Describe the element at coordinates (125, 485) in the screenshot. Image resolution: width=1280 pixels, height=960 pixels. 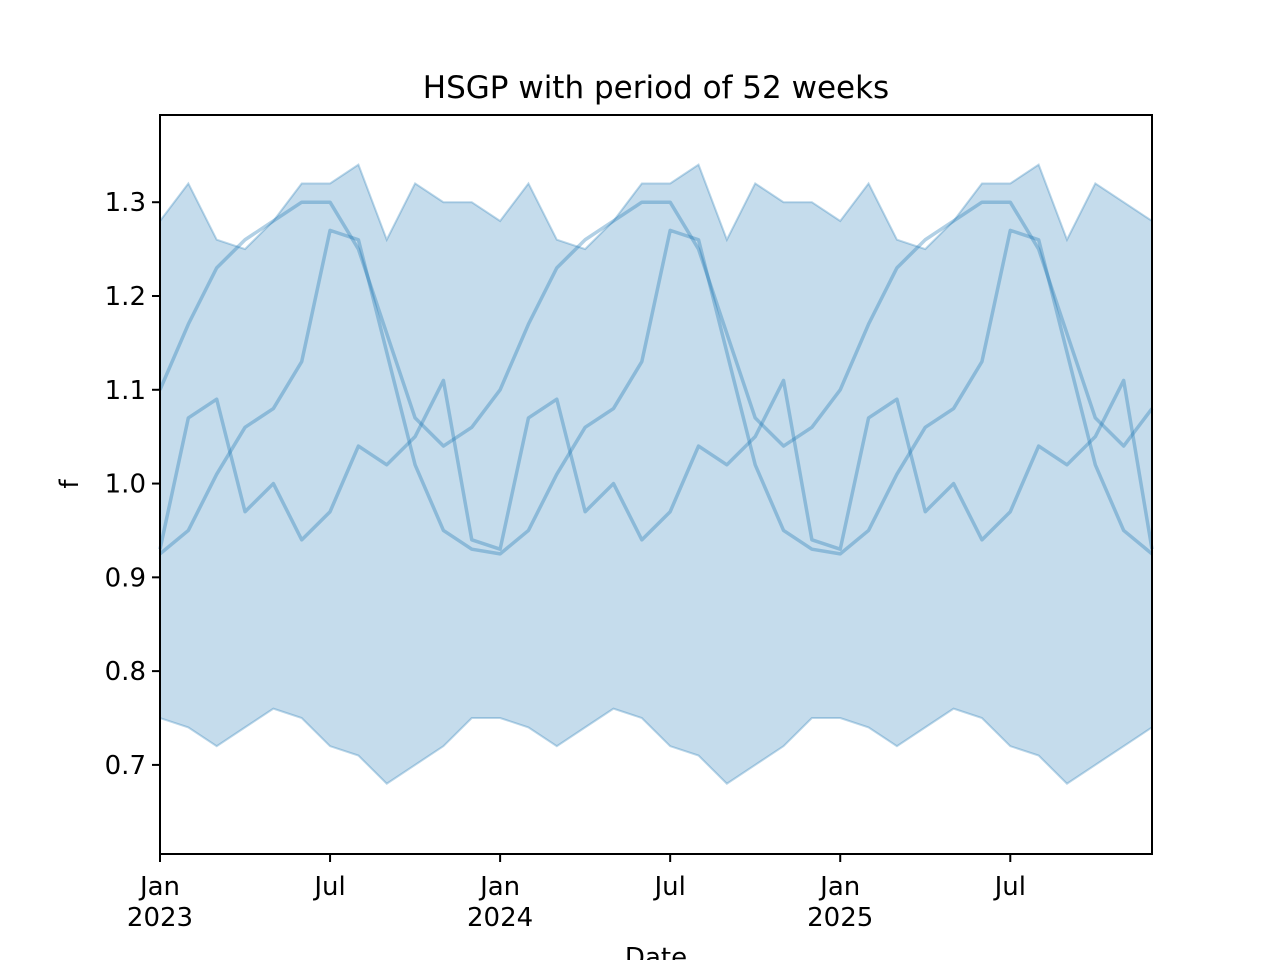
I see `y-tick-label: 1.0` at that location.